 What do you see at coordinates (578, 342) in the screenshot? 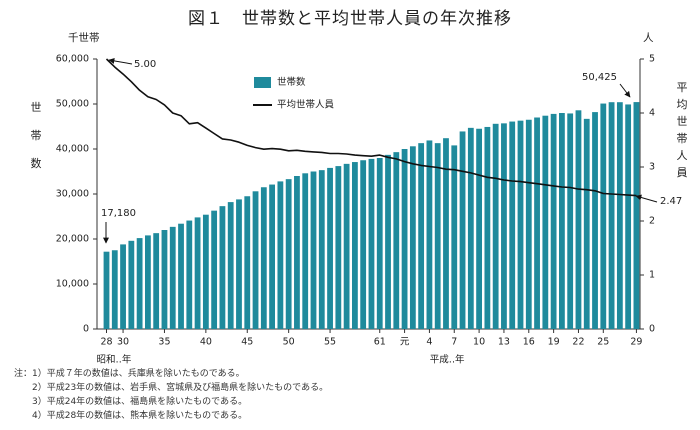
I see `x-tick-label: 22` at bounding box center [578, 342].